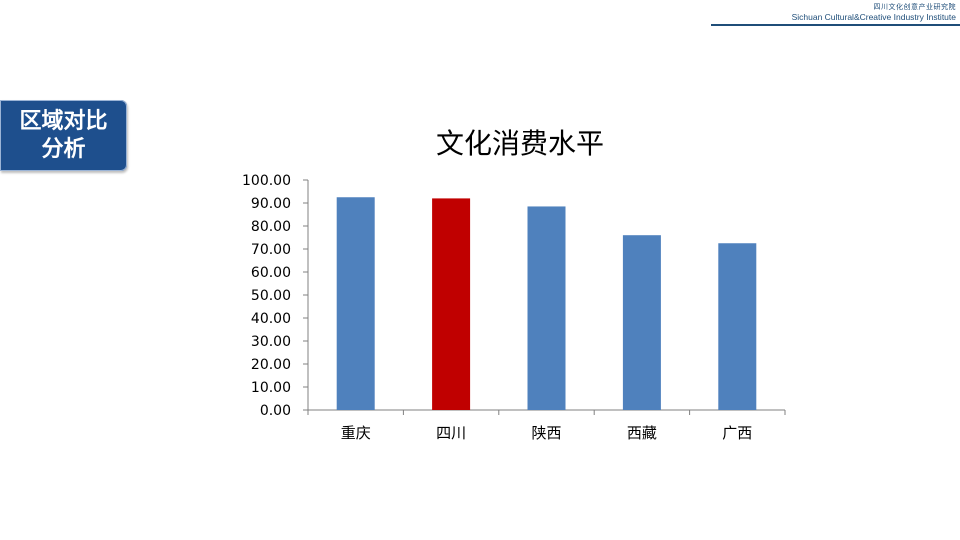 The height and width of the screenshot is (540, 960). What do you see at coordinates (275, 411) in the screenshot?
I see `y-tick-label: 0.00` at bounding box center [275, 411].